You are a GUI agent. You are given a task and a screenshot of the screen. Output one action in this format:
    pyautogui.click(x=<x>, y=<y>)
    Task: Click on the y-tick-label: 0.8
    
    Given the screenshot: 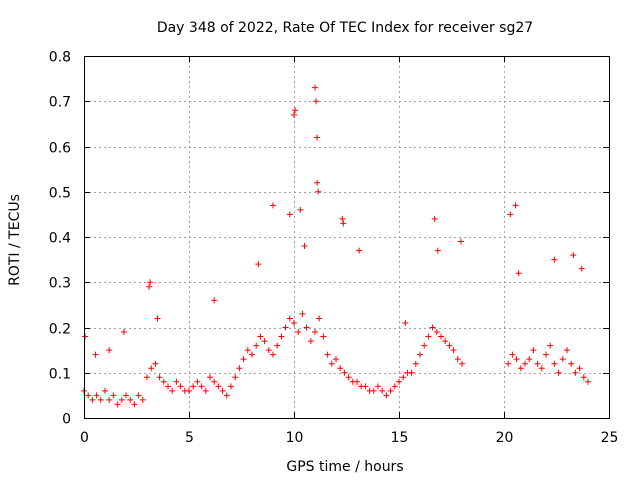 What is the action you would take?
    pyautogui.click(x=60, y=58)
    